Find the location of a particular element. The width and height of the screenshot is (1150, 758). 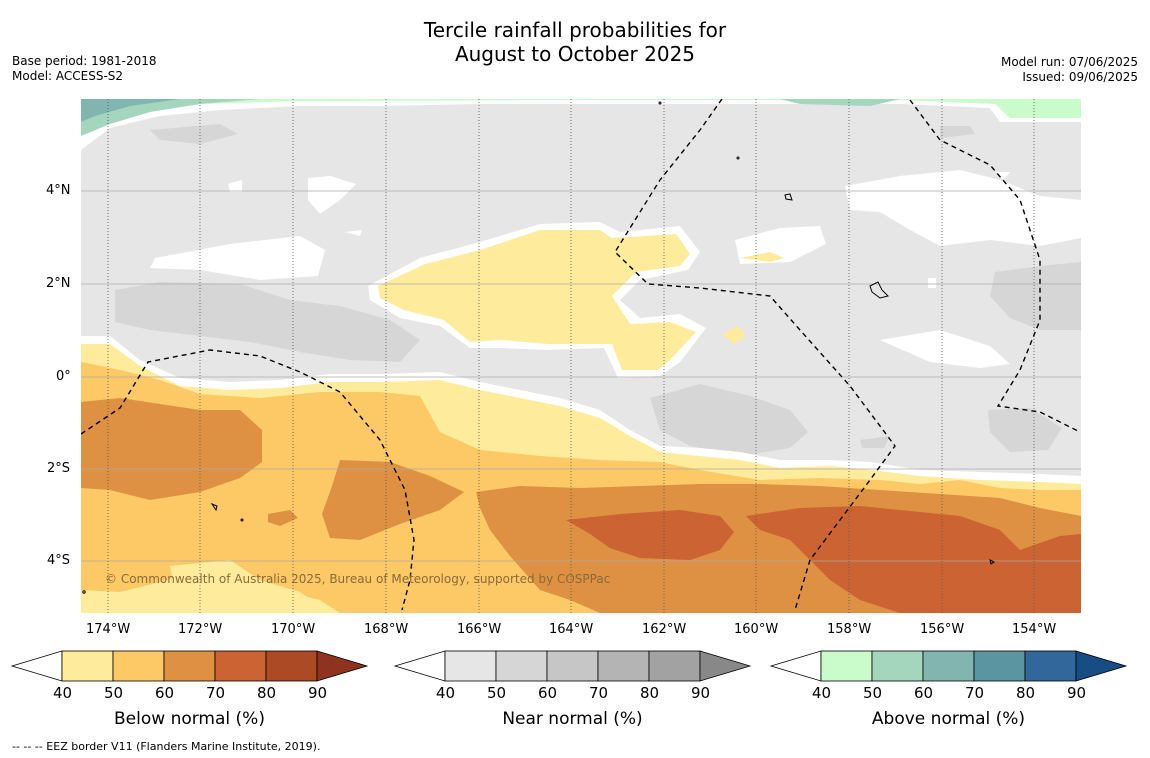

meta-left: Base period: 1981-2018 Model: ACCESS-S2 is located at coordinates (84, 69).